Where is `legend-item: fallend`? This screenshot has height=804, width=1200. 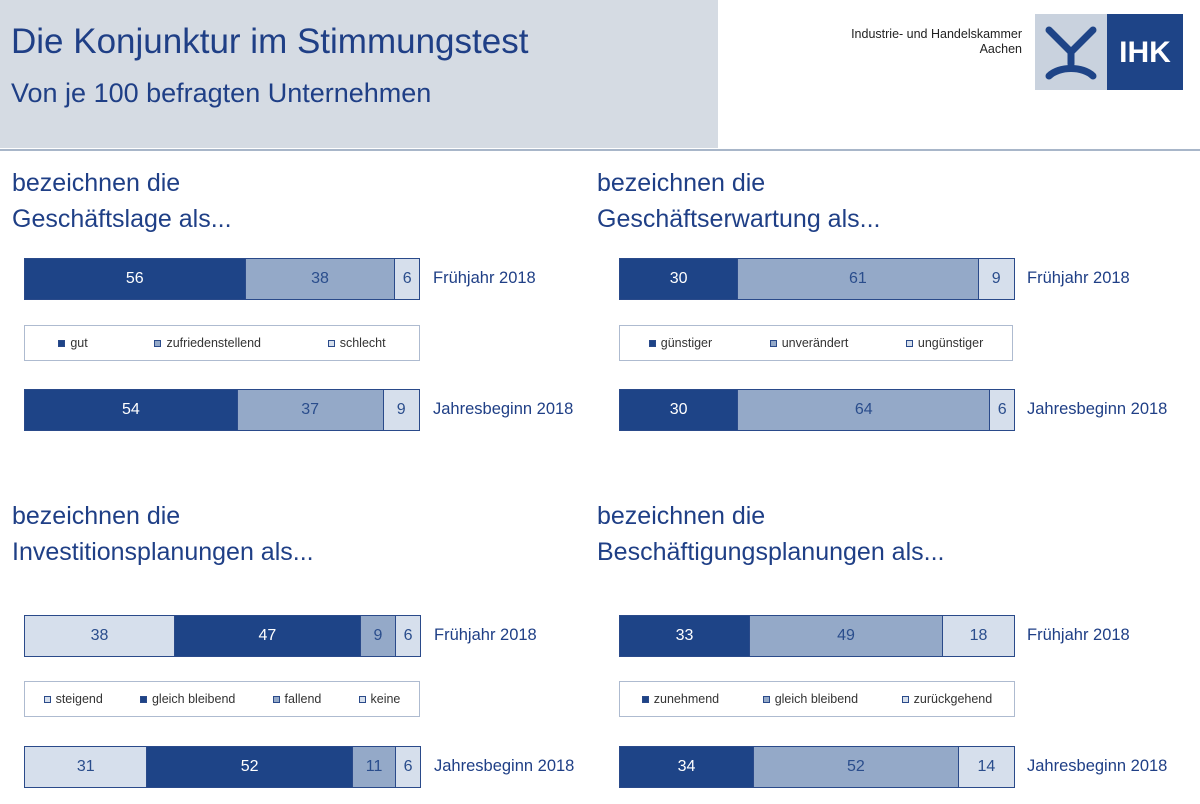
legend-item: fallend is located at coordinates (297, 699).